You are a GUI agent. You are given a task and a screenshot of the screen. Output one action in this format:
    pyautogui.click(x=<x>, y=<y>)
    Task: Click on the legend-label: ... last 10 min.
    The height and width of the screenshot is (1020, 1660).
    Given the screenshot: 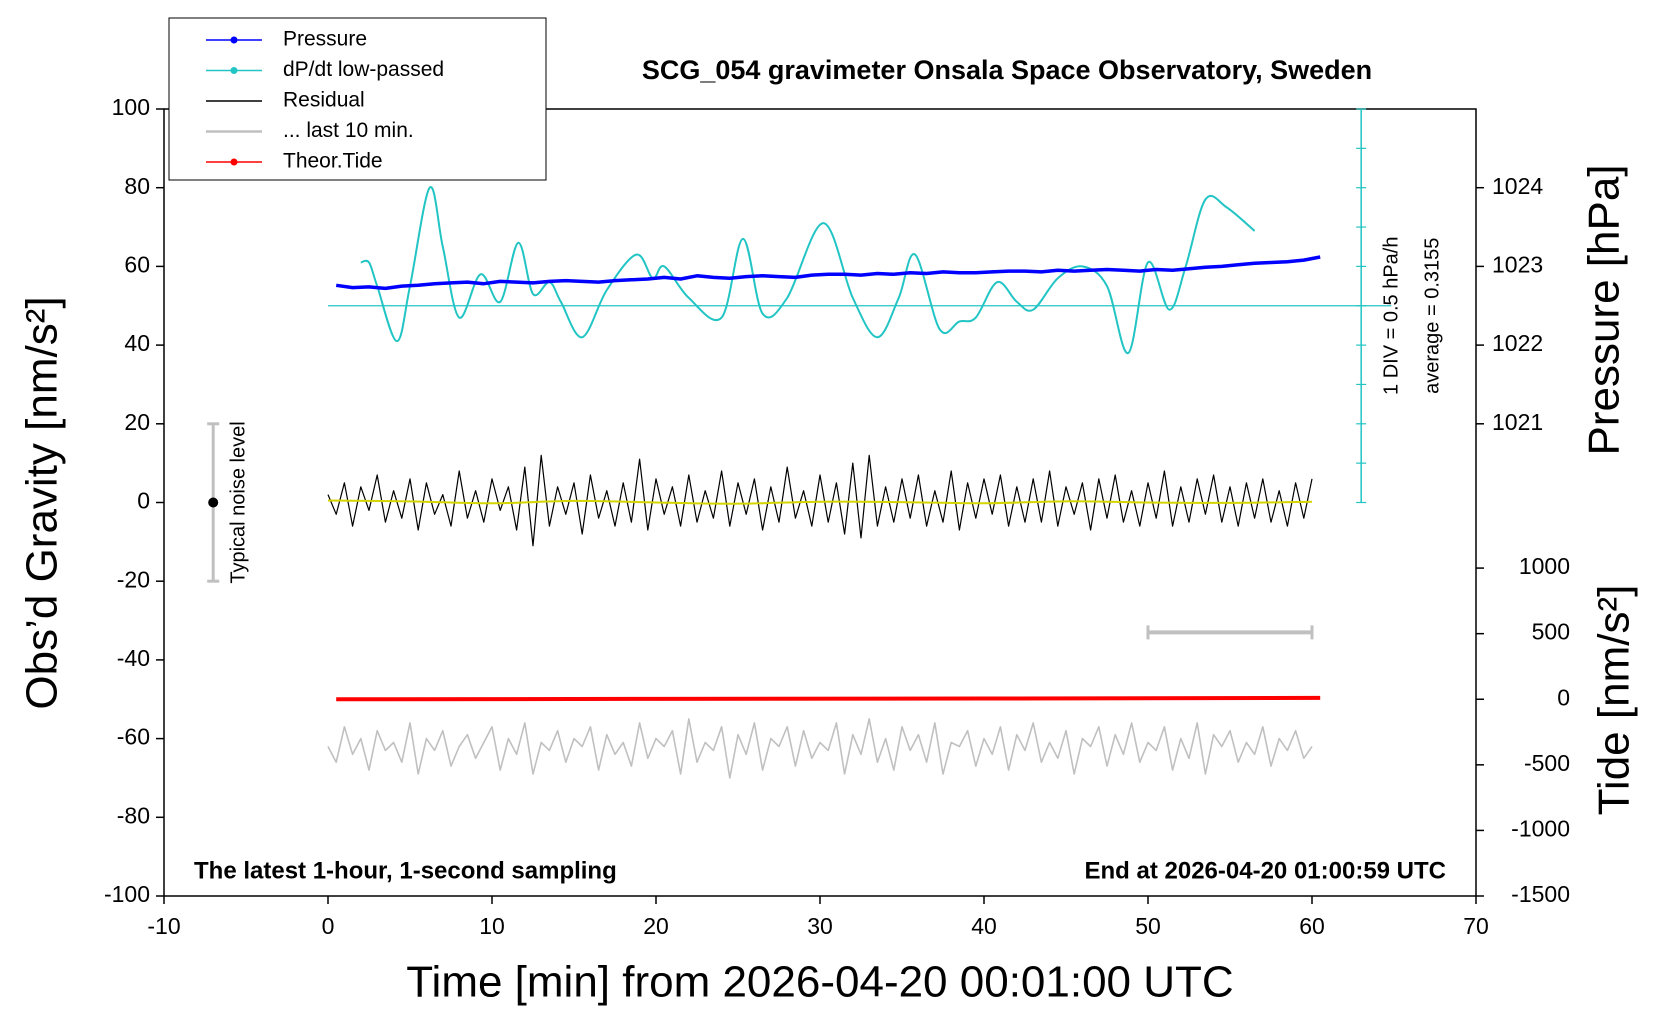 What is the action you would take?
    pyautogui.click(x=348, y=130)
    